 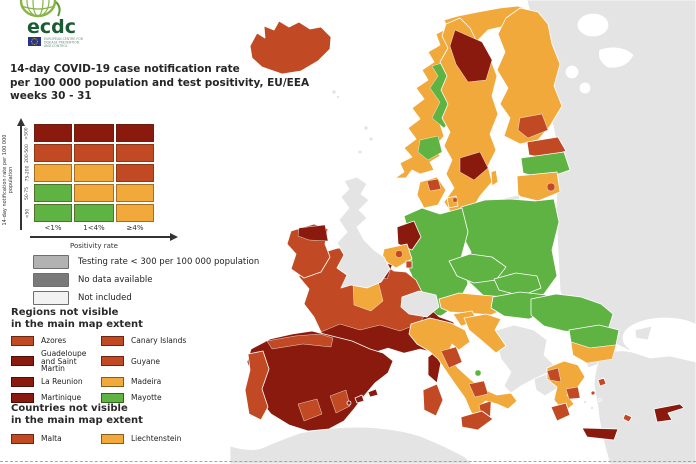 What do you see at coordinates (94, 133) in the screenshot?
I see `matrix-cell-r0c1` at bounding box center [94, 133].